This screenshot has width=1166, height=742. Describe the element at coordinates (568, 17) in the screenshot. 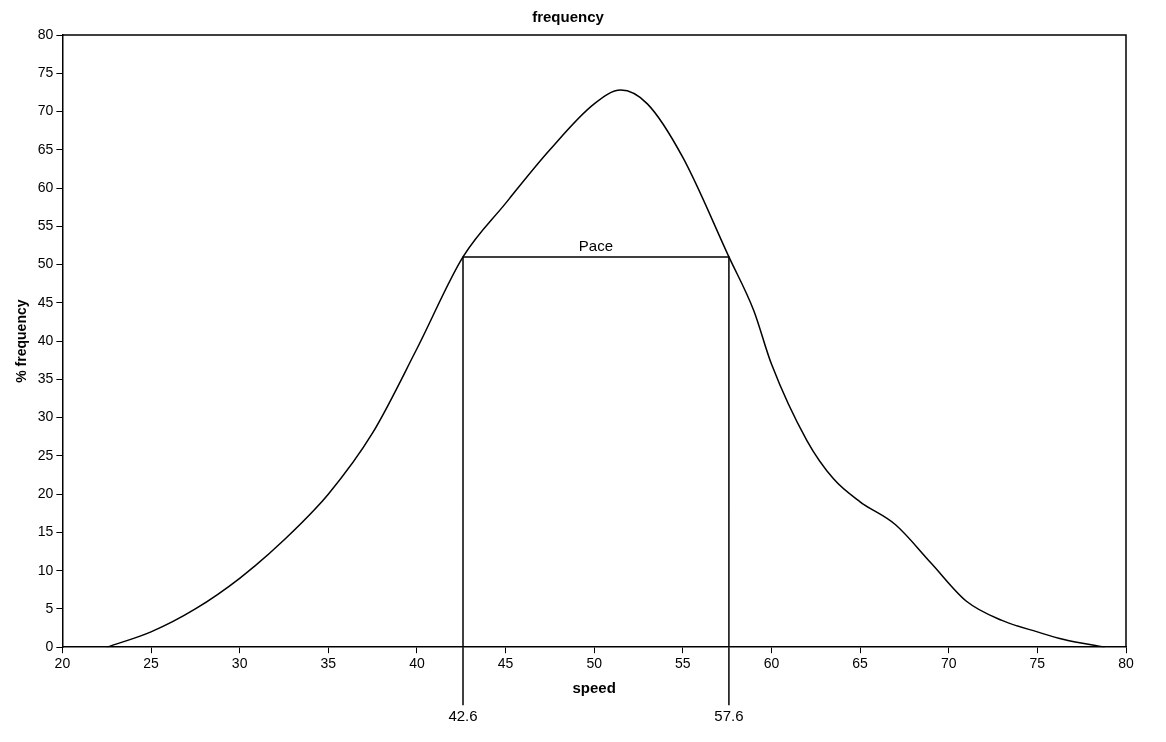

I see `chart-title: frequency` at that location.